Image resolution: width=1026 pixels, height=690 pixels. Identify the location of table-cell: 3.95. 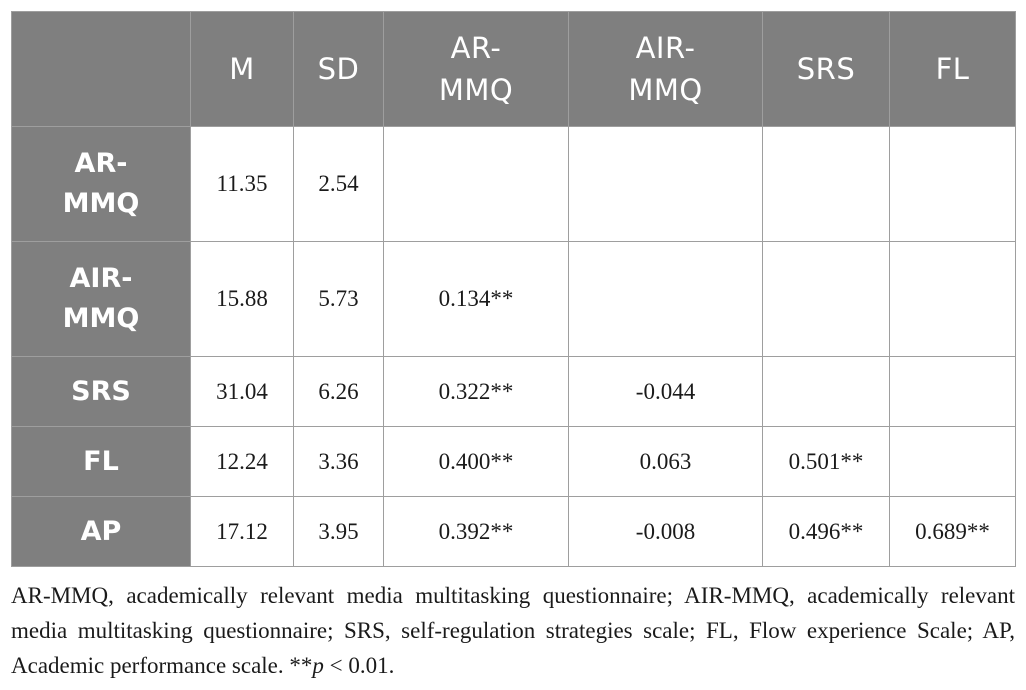
(338, 531).